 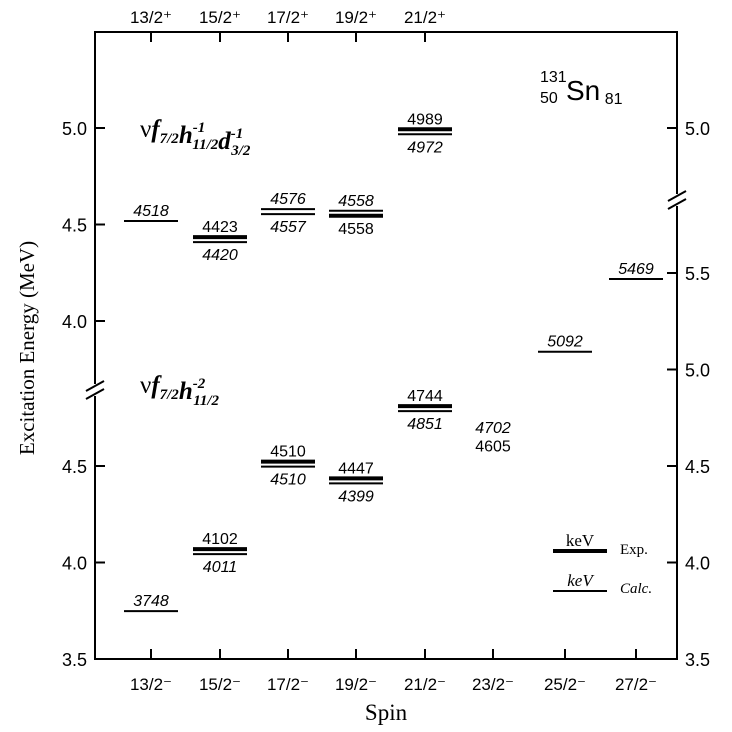 What do you see at coordinates (425, 17) in the screenshot?
I see `x-tick-label-top: 21/2⁺` at bounding box center [425, 17].